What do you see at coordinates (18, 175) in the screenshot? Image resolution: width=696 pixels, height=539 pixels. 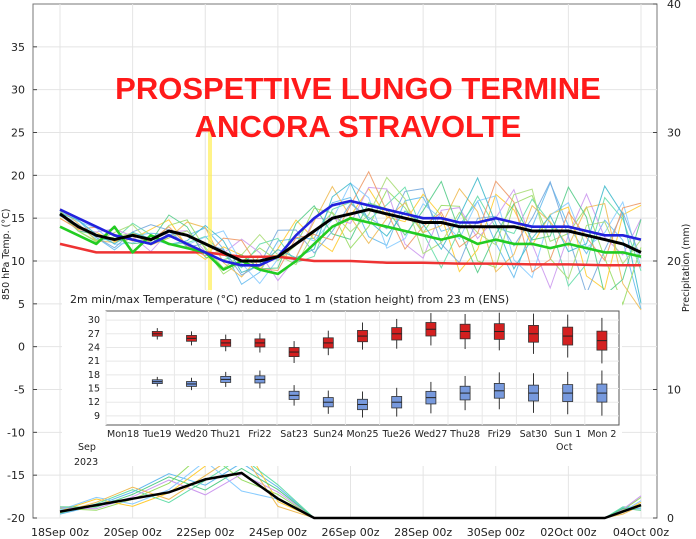 I see `y-tick-label: 20` at bounding box center [18, 175].